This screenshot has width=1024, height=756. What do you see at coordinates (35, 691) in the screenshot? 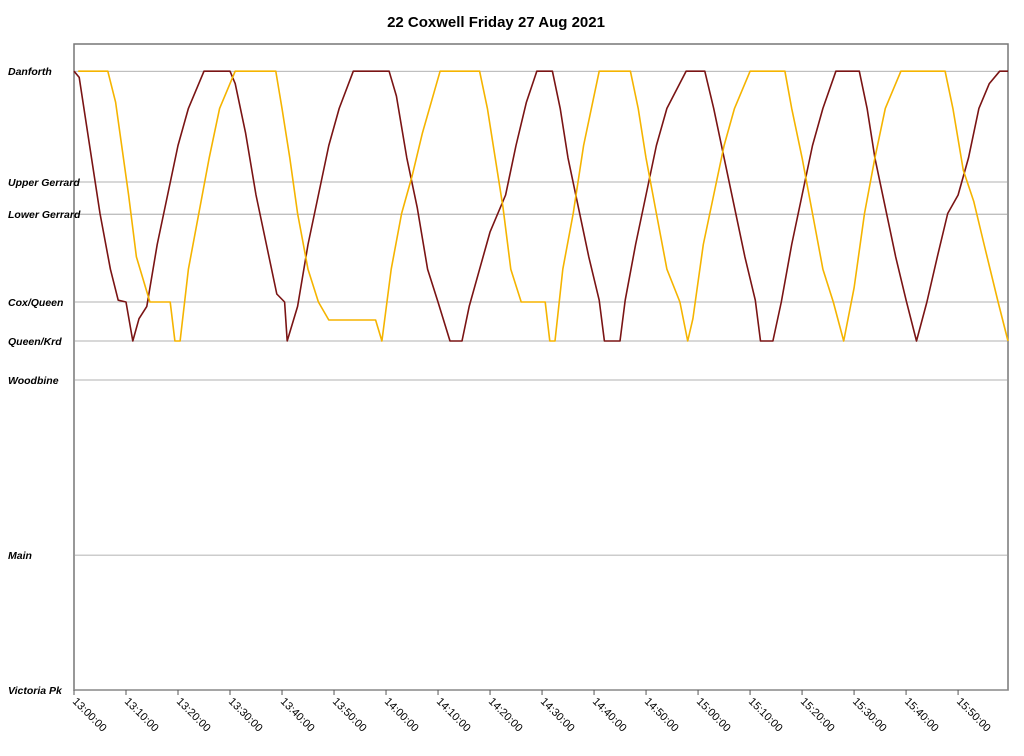
I see `y-tick-label: Victoria Pk` at bounding box center [35, 691].